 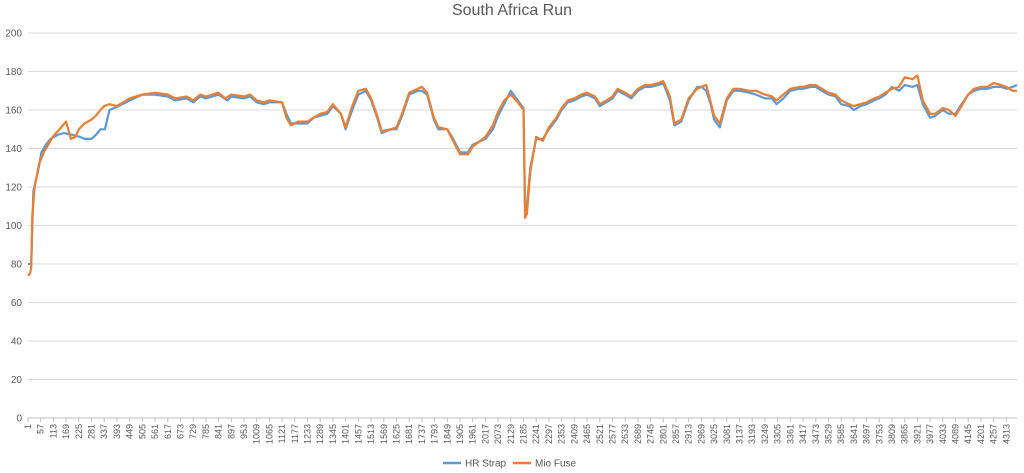 What do you see at coordinates (905, 434) in the screenshot?
I see `x-tick-label: 3865` at bounding box center [905, 434].